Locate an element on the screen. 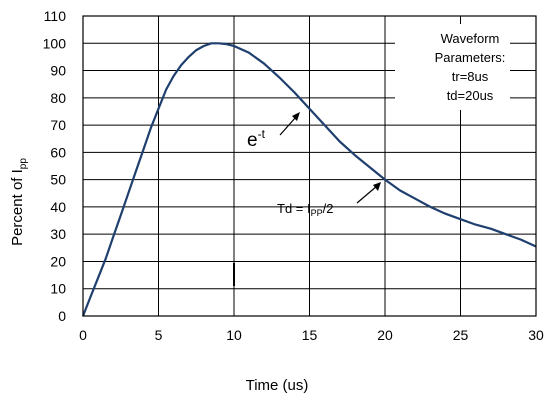 Image resolution: width=549 pixels, height=399 pixels. x-tick-label: 15 is located at coordinates (310, 335).